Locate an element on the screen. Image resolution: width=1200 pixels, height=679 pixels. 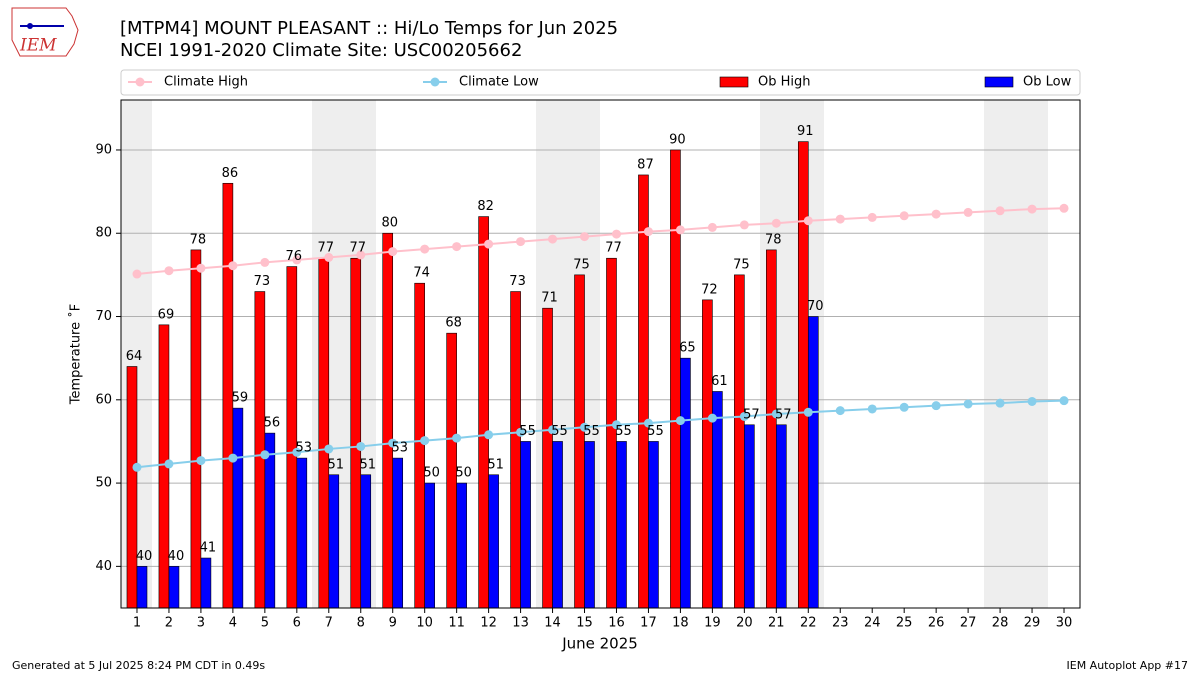
x-tick-label: 1 is located at coordinates (137, 623).